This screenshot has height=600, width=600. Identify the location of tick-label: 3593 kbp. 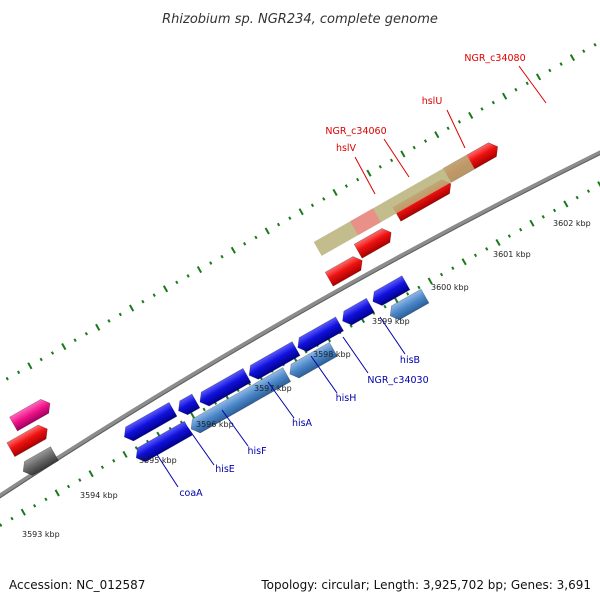
(41, 534).